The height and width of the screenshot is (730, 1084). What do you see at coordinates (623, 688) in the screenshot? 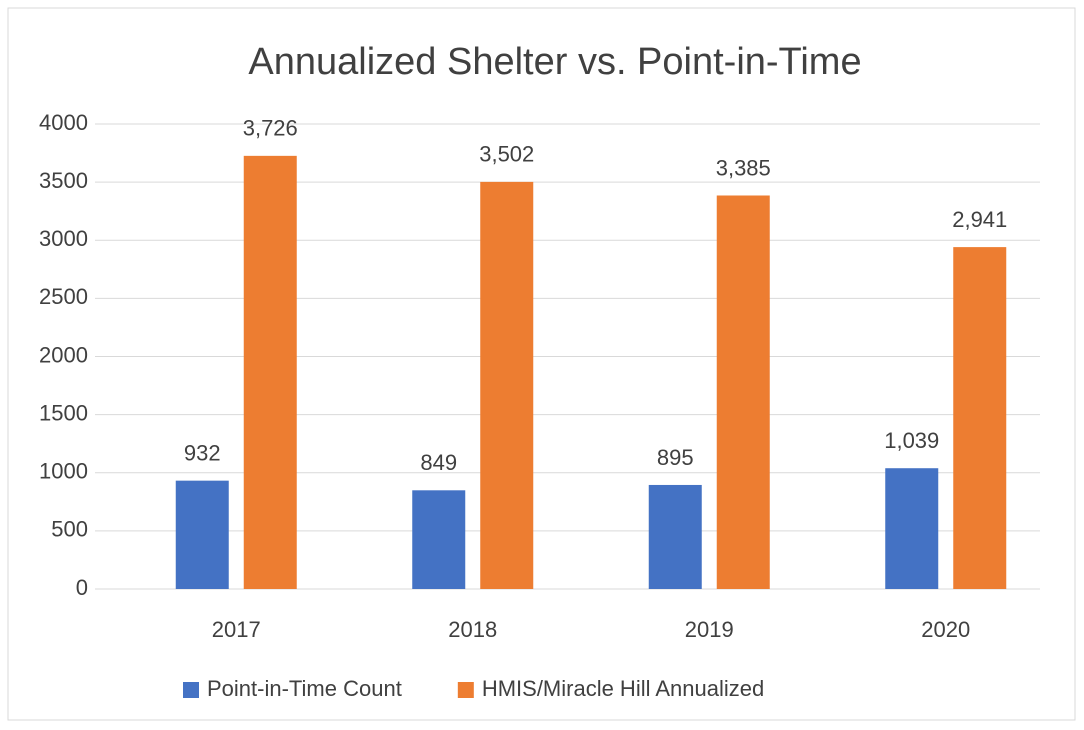
I see `legend-label: HMIS/Miracle Hill Annualized` at bounding box center [623, 688].